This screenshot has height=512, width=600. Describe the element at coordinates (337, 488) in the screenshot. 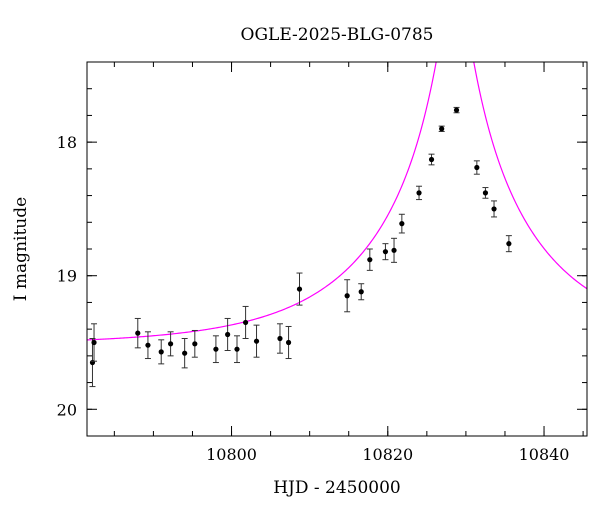

I see `x-axis-label: HJD - 2450000` at that location.